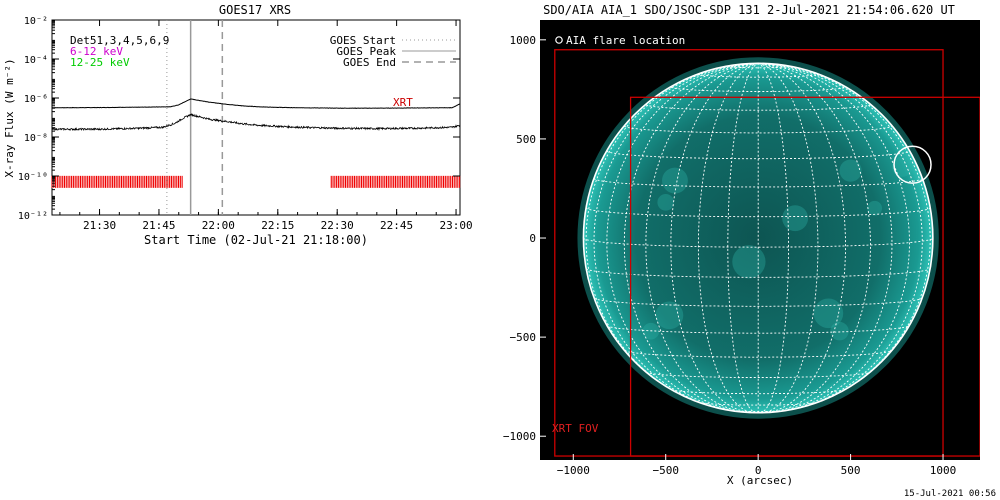 The width and height of the screenshot is (1000, 500). Describe the element at coordinates (99, 225) in the screenshot. I see `goes-x-tick-label: 21:30` at that location.